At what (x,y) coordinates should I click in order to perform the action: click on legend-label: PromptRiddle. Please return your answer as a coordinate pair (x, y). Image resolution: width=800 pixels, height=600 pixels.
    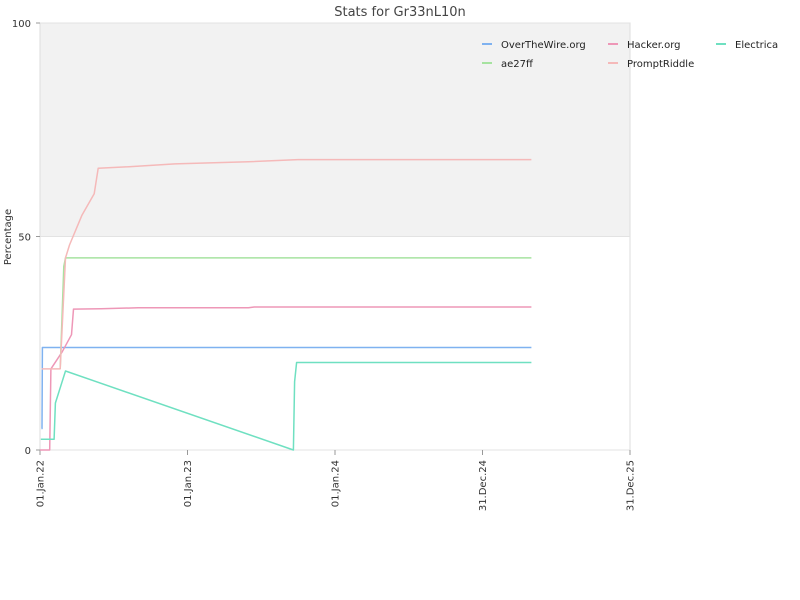
    Looking at the image, I should click on (660, 64).